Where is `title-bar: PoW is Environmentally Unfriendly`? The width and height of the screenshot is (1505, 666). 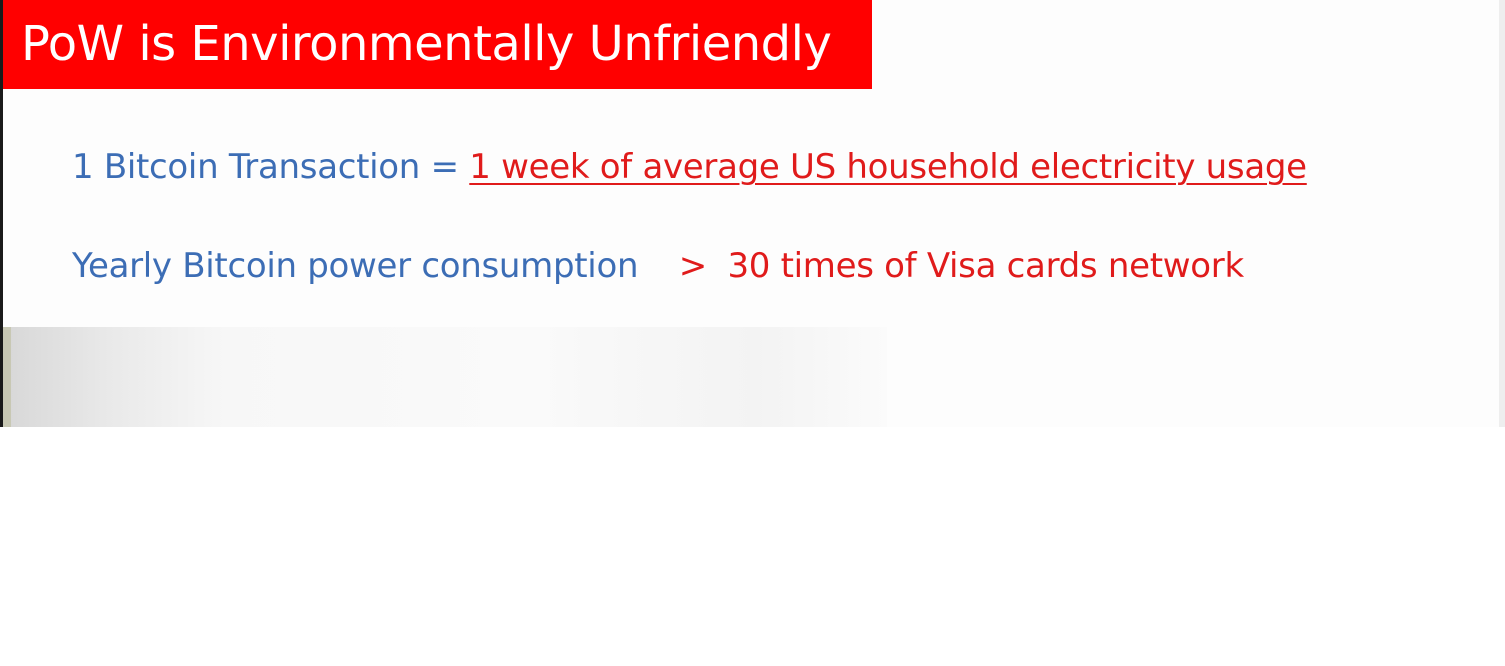 title-bar: PoW is Environmentally Unfriendly is located at coordinates (437, 44).